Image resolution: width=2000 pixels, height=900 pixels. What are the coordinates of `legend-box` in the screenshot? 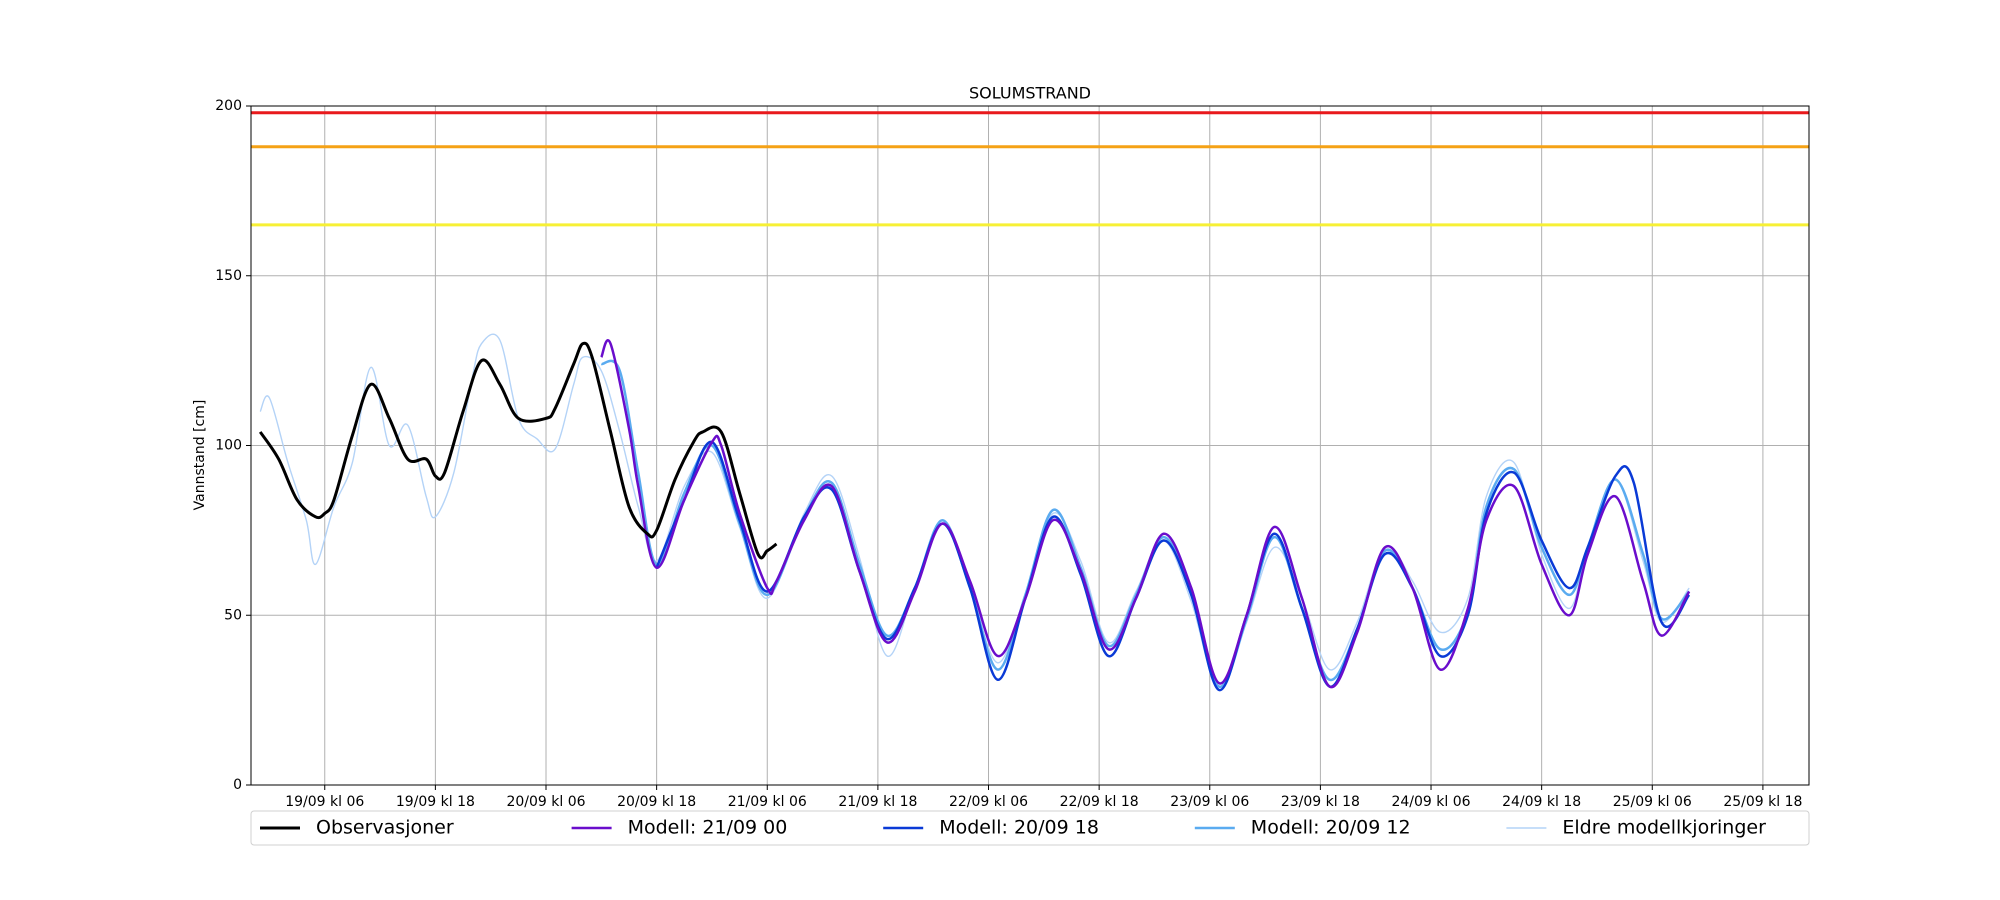 It's located at (1030, 828).